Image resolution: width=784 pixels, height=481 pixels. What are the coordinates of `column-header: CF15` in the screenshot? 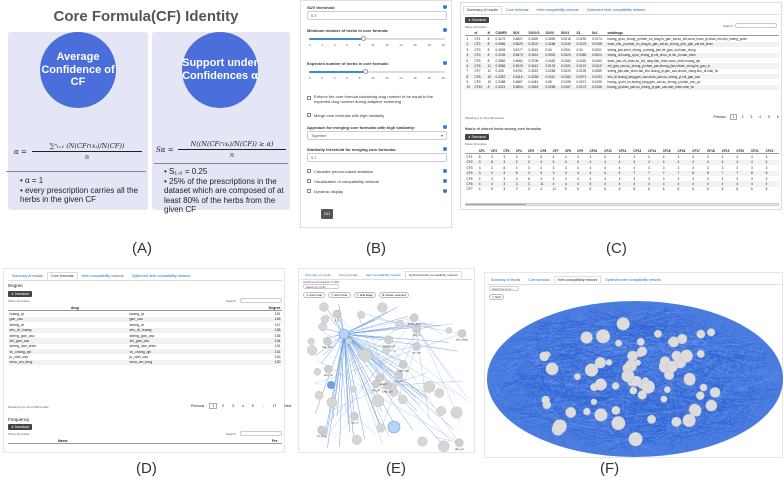 It's located at (668, 151).